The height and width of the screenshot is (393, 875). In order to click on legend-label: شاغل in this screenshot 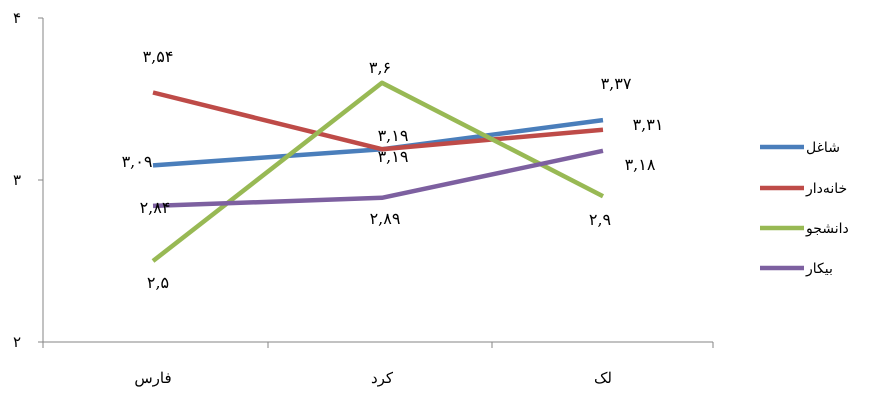, I will do `click(823, 148)`.